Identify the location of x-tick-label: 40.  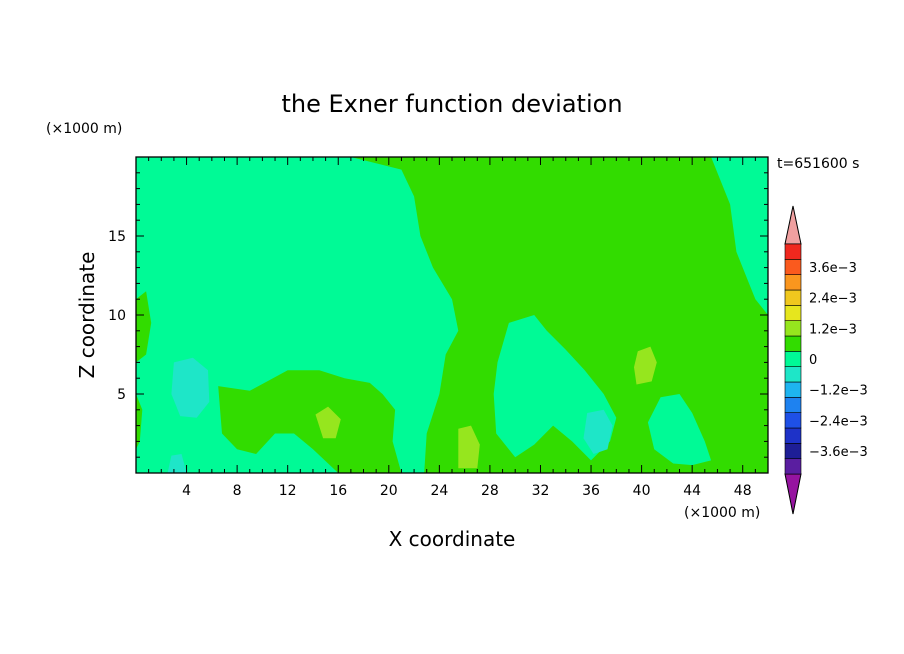
(642, 491).